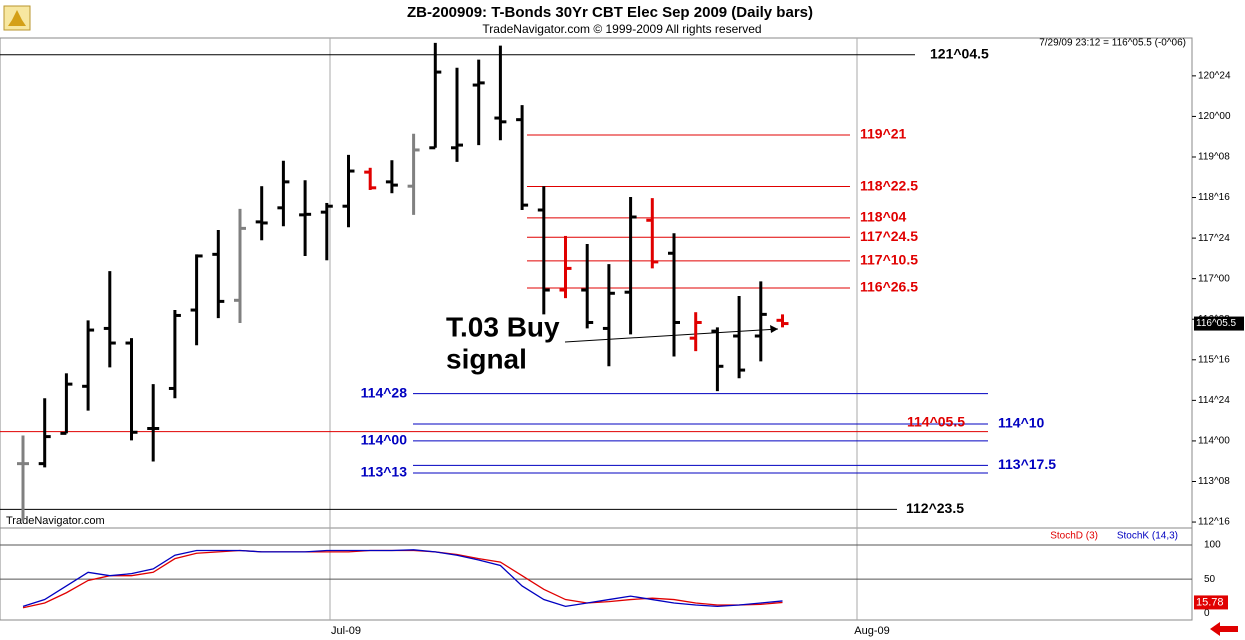 The width and height of the screenshot is (1245, 640). I want to click on stoch-line, so click(402, 578).